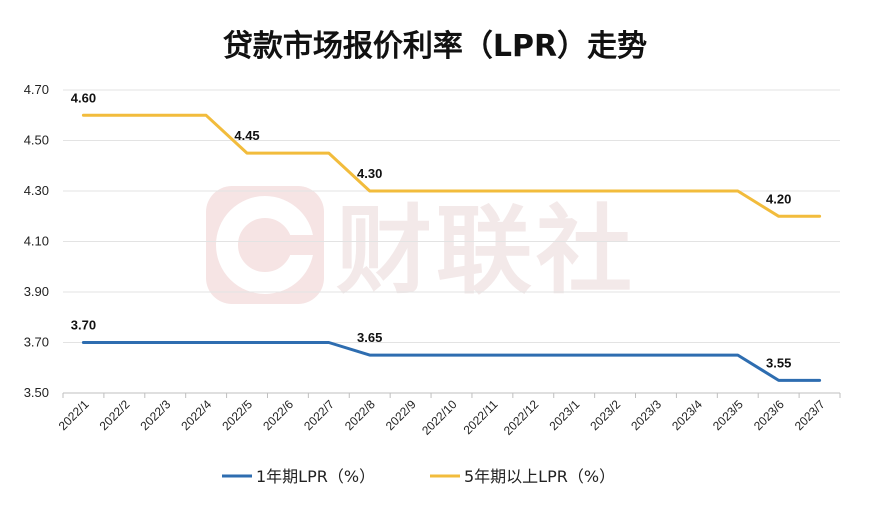 This screenshot has height=507, width=870. What do you see at coordinates (481, 417) in the screenshot?
I see `x-tick-label: 2022/11` at bounding box center [481, 417].